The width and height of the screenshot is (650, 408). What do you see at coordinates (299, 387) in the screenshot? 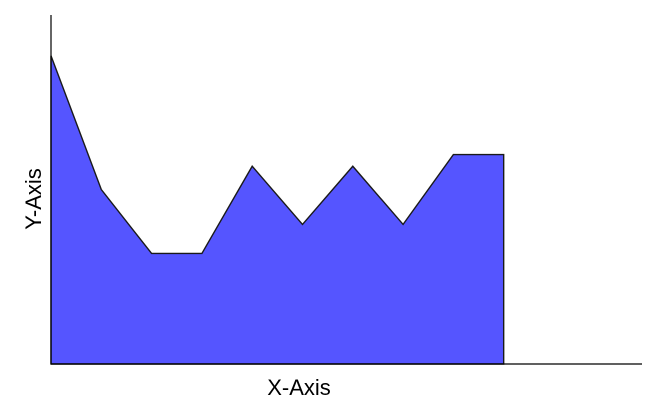
I see `x-axis-label: X-Axis` at bounding box center [299, 387].